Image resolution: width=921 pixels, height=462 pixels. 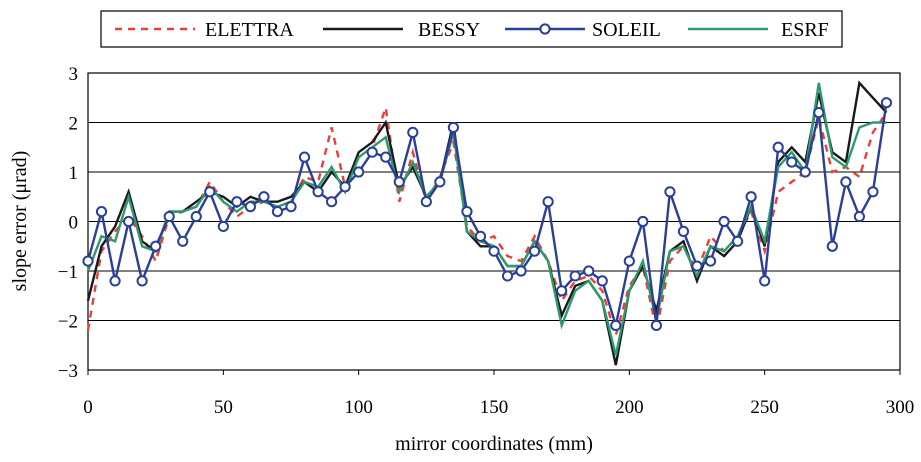 I want to click on y-tick-label: 3, so click(x=74, y=74).